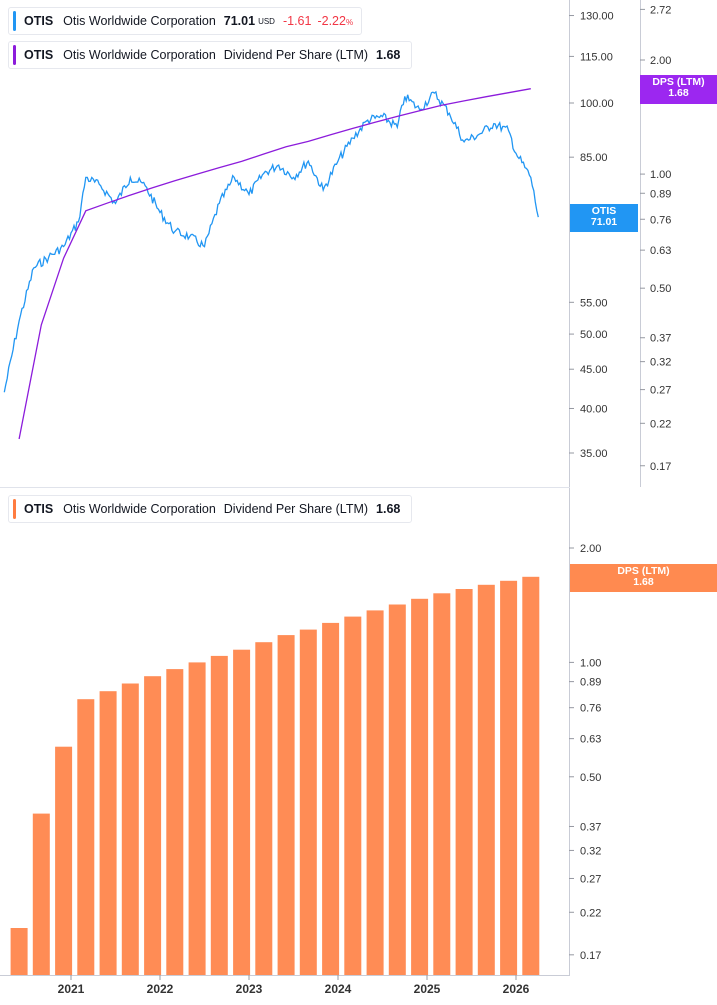  Describe the element at coordinates (71, 989) in the screenshot. I see `time-axis-label: 2021` at that location.